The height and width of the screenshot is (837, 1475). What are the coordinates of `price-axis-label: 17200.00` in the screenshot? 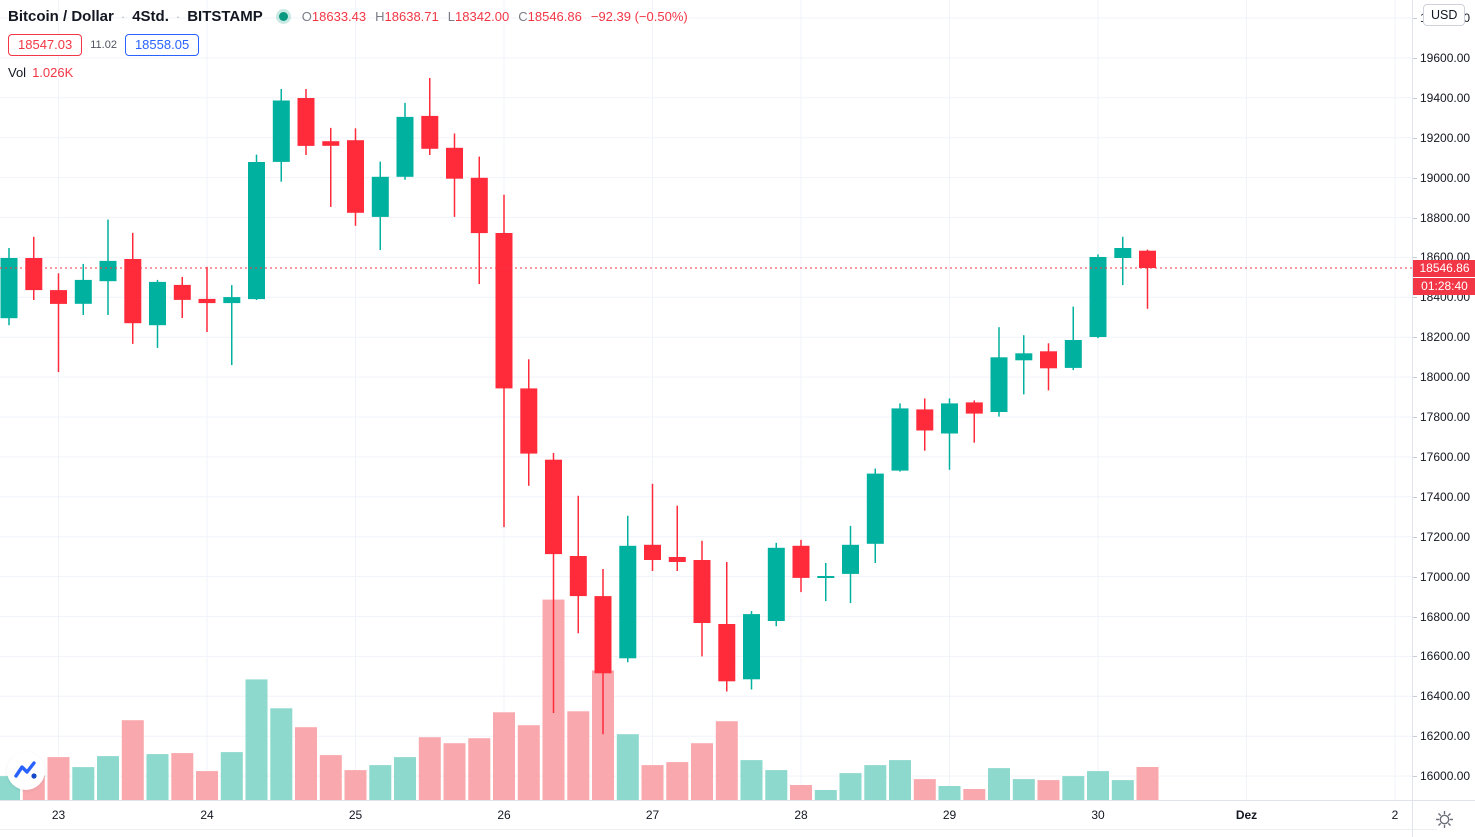 It's located at (1441, 536).